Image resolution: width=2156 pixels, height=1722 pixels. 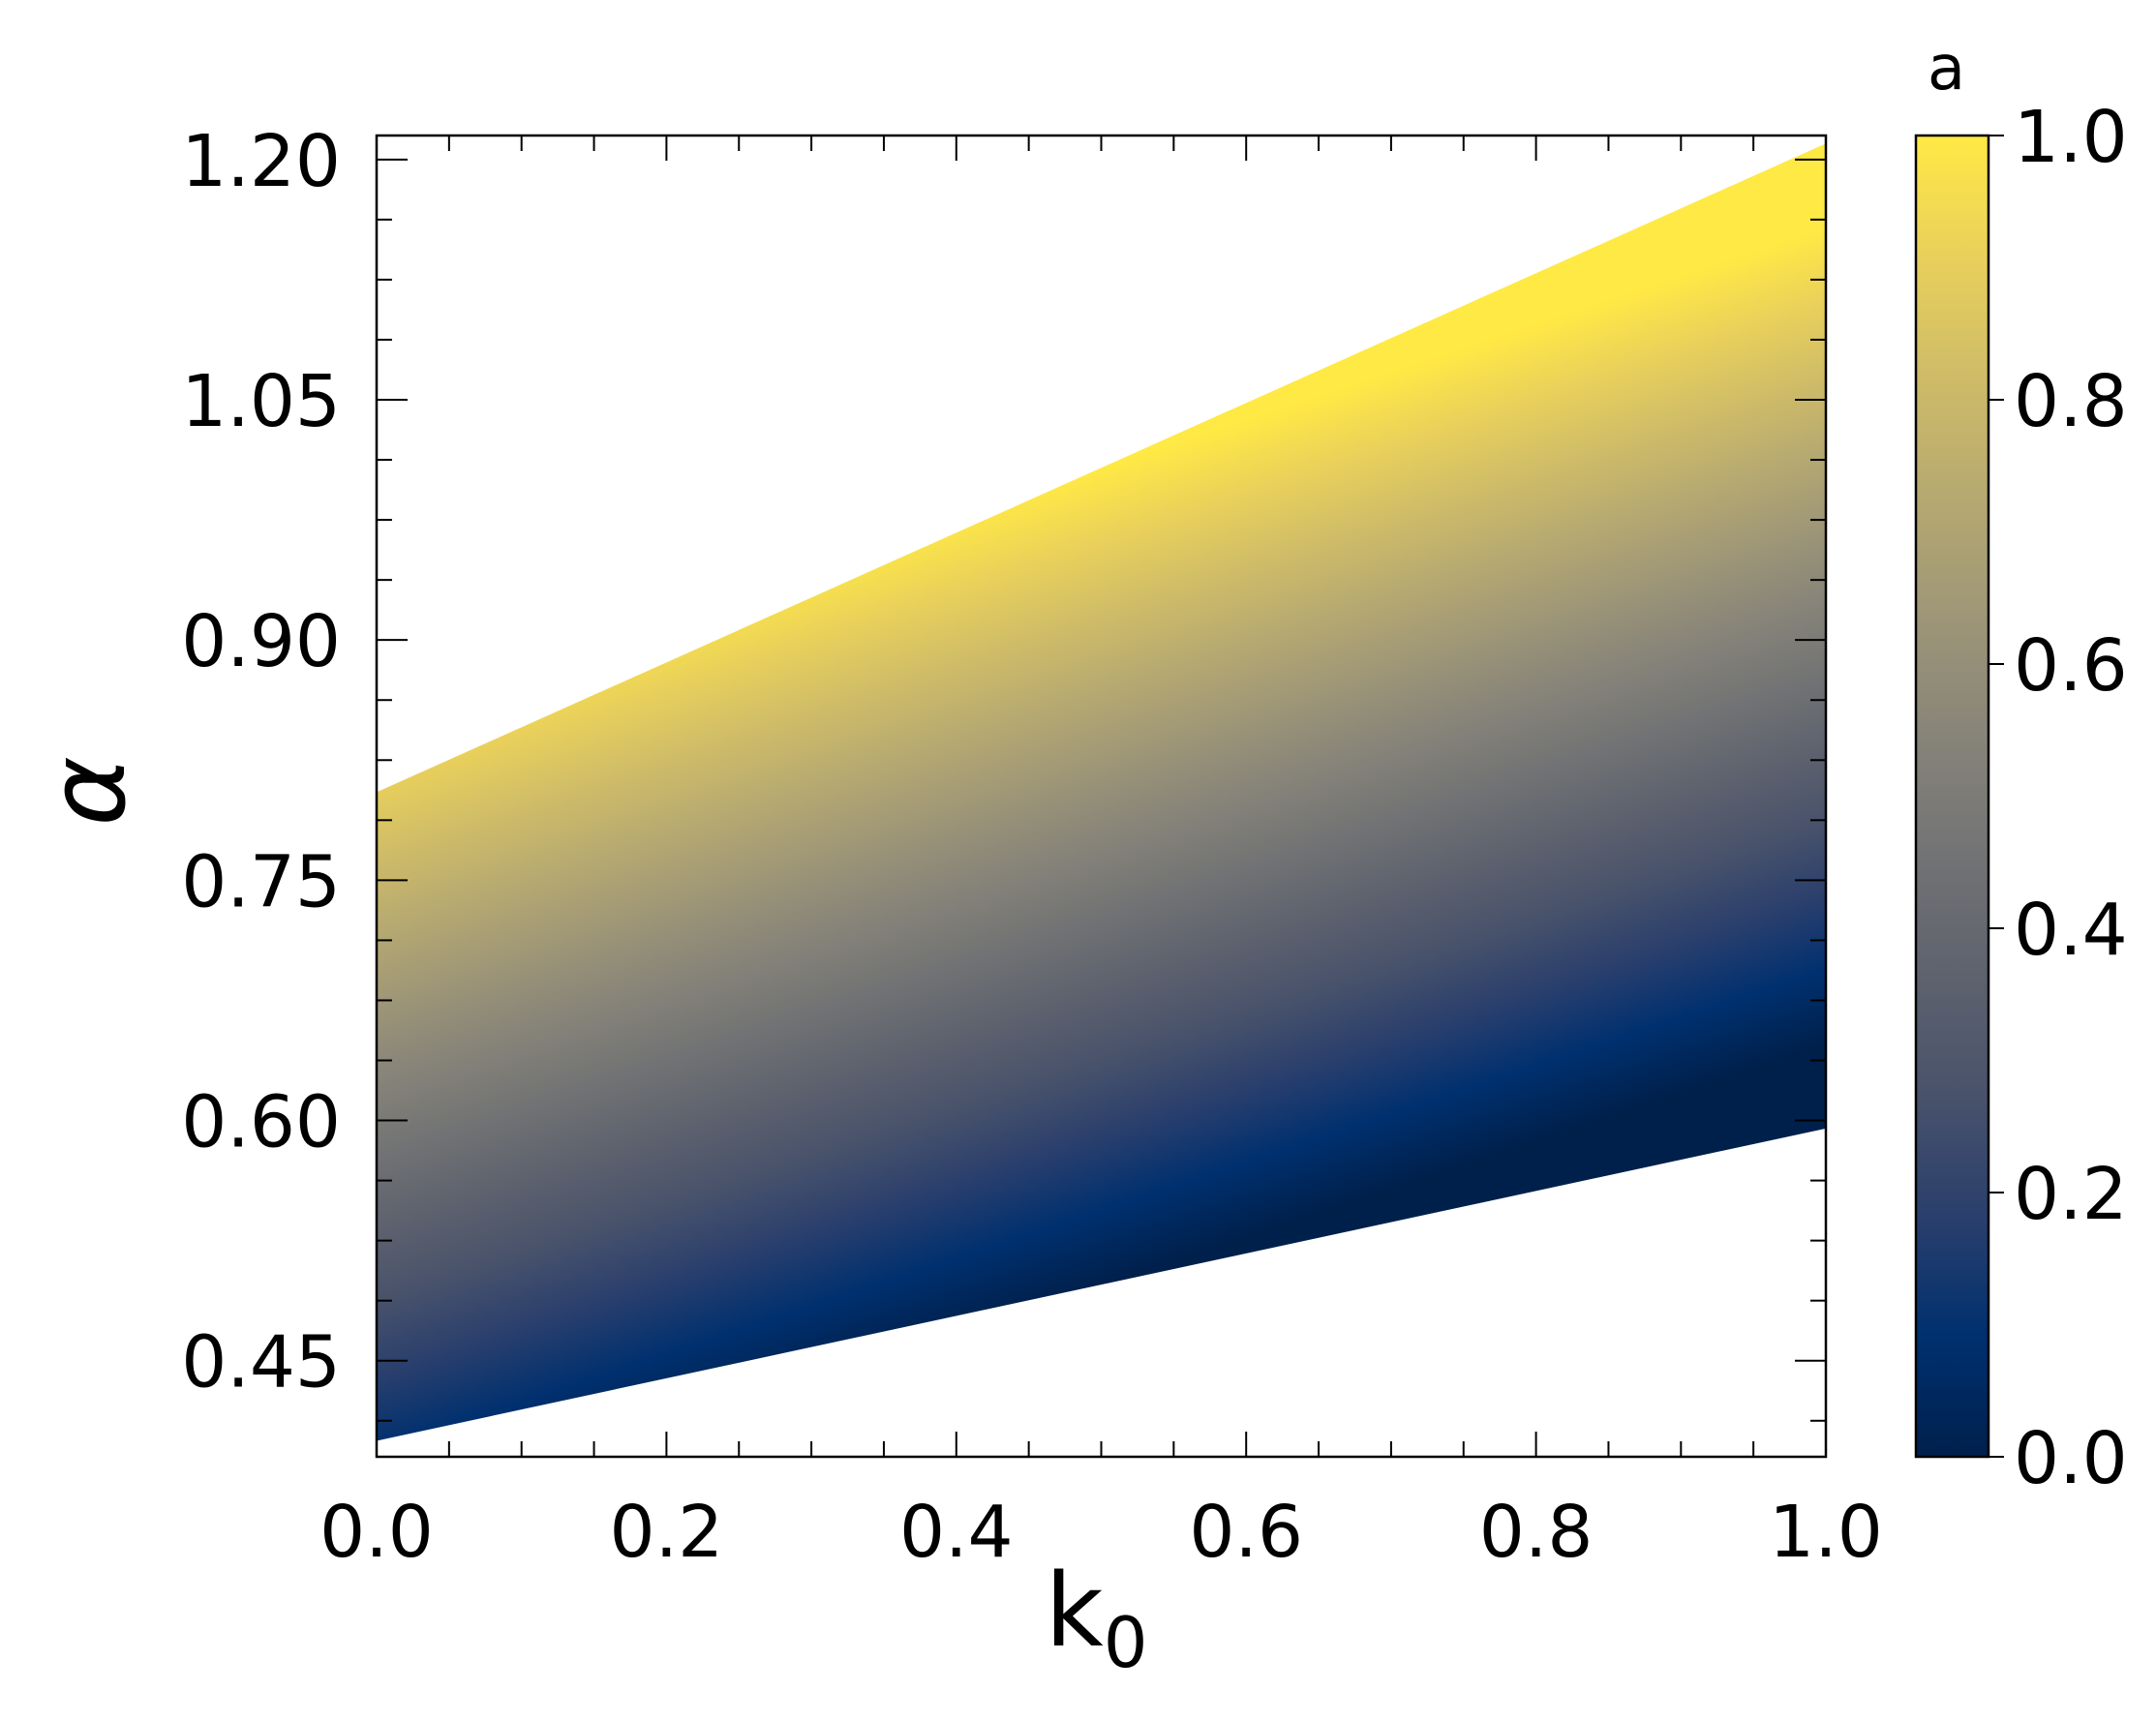 I want to click on colorbar-tick-label: 0.4, so click(x=2071, y=930).